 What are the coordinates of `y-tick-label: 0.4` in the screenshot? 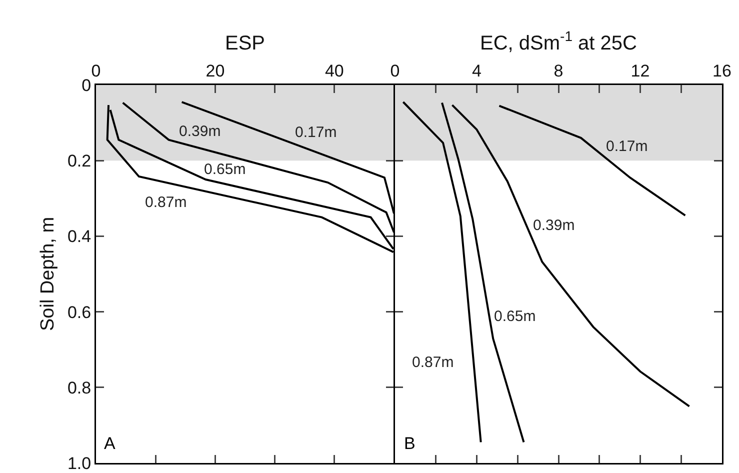 It's located at (79, 236).